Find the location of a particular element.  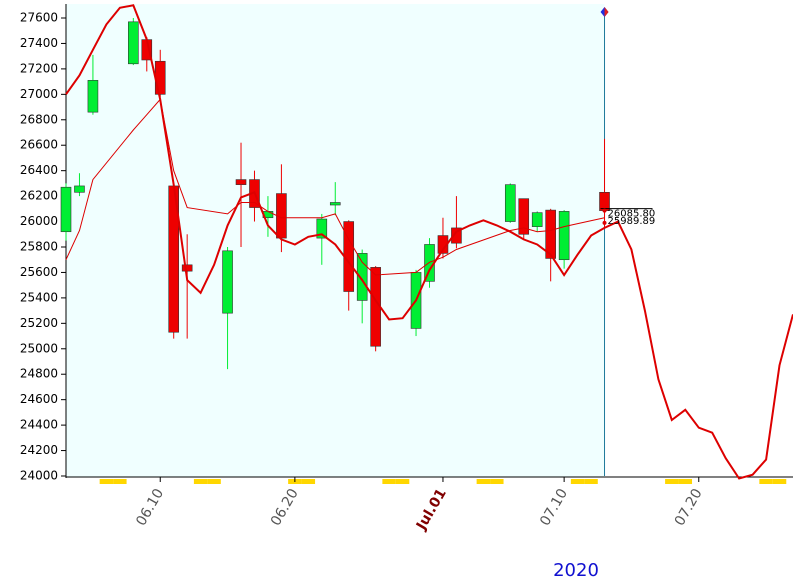

y-tick-label: 26600 is located at coordinates (39, 145).